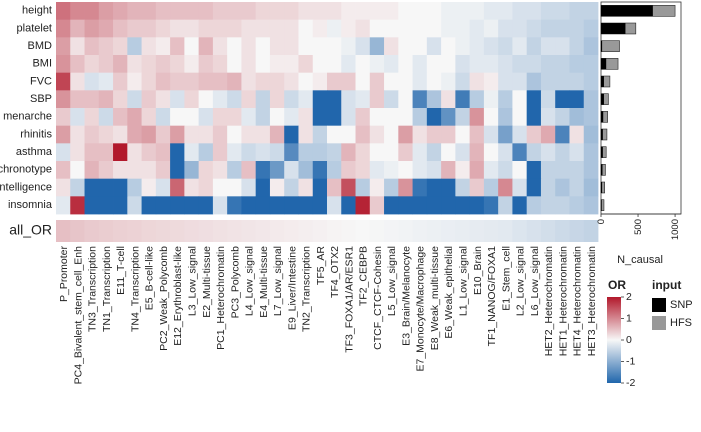 This screenshot has height=432, width=701. I want to click on bar-tick-label: 0, so click(601, 221).